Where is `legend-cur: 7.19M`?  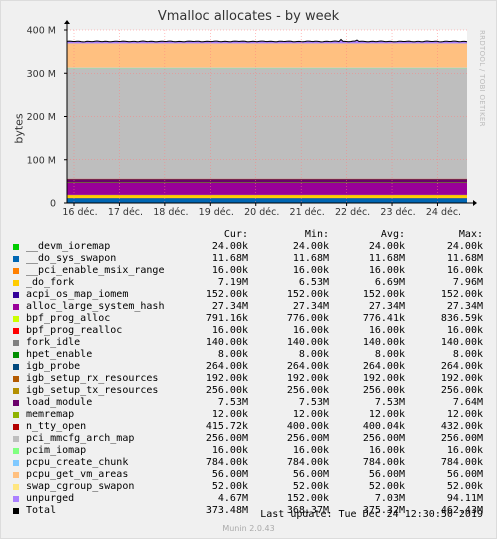
legend-cur: 7.19M is located at coordinates (232, 282).